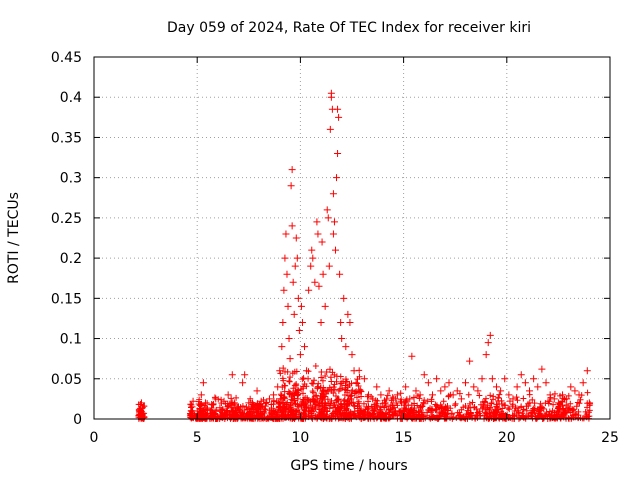 The width and height of the screenshot is (640, 480). What do you see at coordinates (404, 438) in the screenshot?
I see `x-tick-label: 15` at bounding box center [404, 438].